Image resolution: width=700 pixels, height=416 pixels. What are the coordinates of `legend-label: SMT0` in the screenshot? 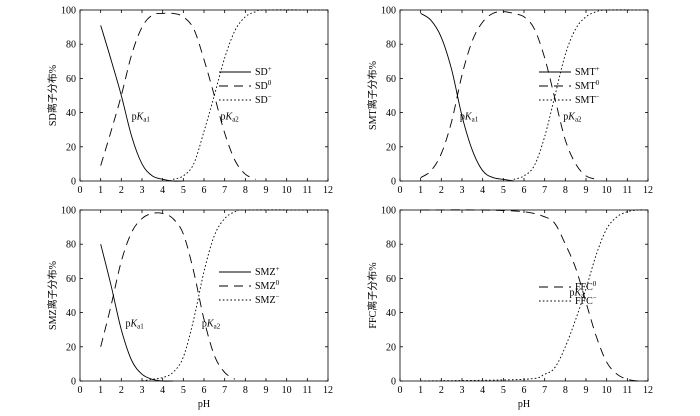 It's located at (587, 85).